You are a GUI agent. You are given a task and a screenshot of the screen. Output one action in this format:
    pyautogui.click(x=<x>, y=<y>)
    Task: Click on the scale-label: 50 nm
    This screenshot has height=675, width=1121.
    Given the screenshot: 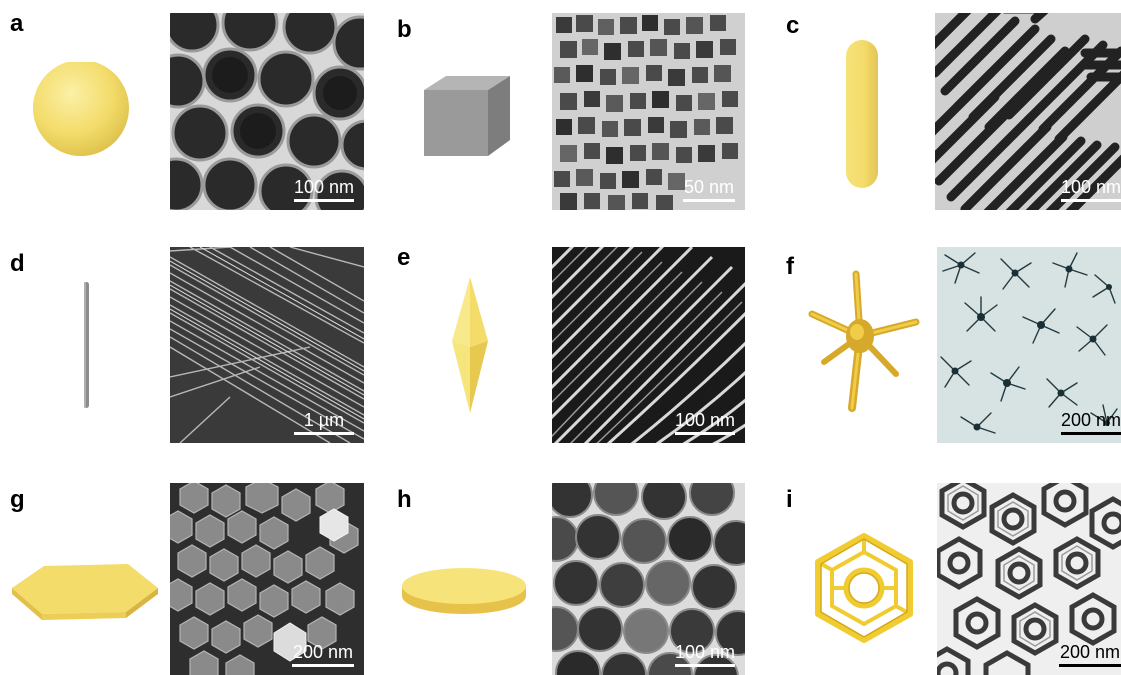 What is the action you would take?
    pyautogui.click(x=709, y=187)
    